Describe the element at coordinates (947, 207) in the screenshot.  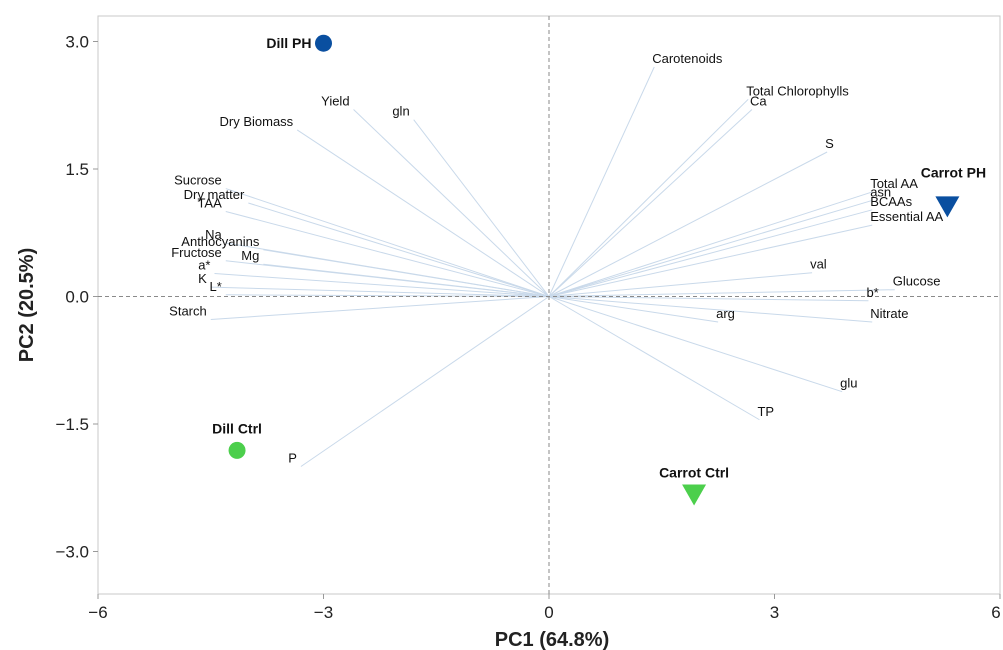
I see `group-marker-carrot-ph` at that location.